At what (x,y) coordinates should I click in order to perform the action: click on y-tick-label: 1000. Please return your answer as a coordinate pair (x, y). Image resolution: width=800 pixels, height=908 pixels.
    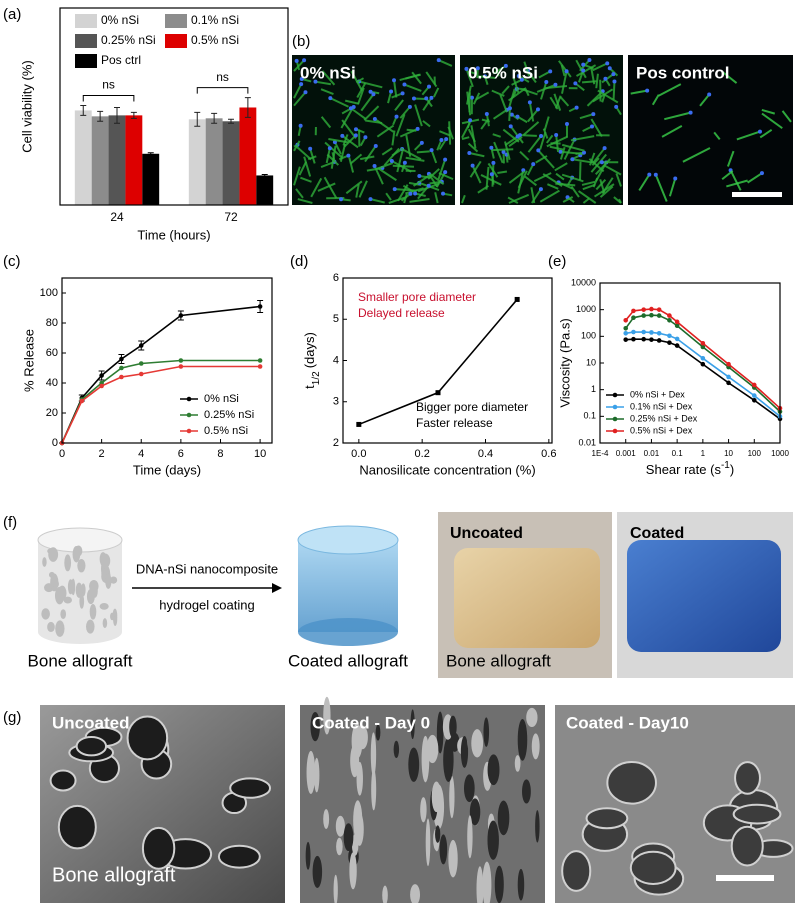
    Looking at the image, I should click on (586, 309).